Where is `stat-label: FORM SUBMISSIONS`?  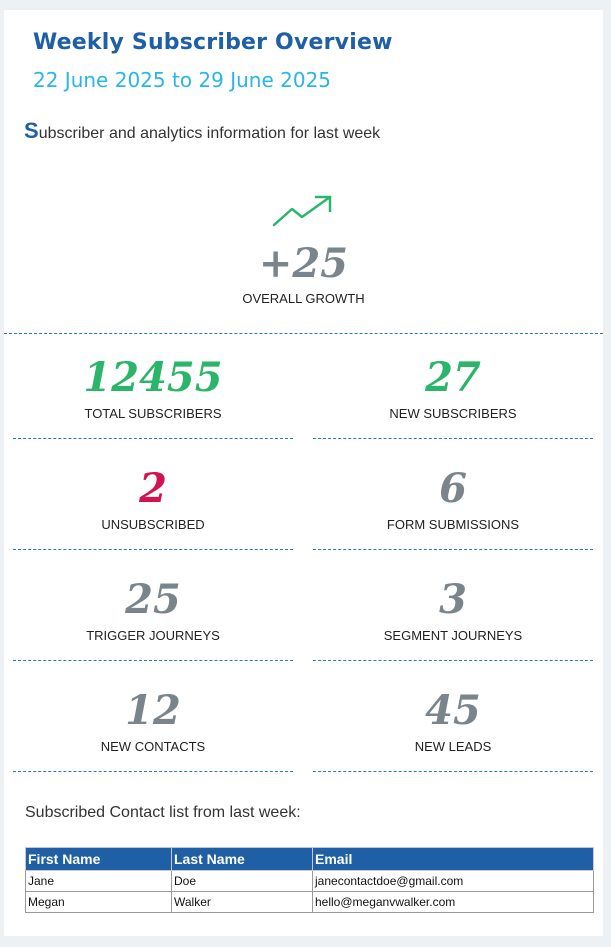
stat-label: FORM SUBMISSIONS is located at coordinates (453, 524).